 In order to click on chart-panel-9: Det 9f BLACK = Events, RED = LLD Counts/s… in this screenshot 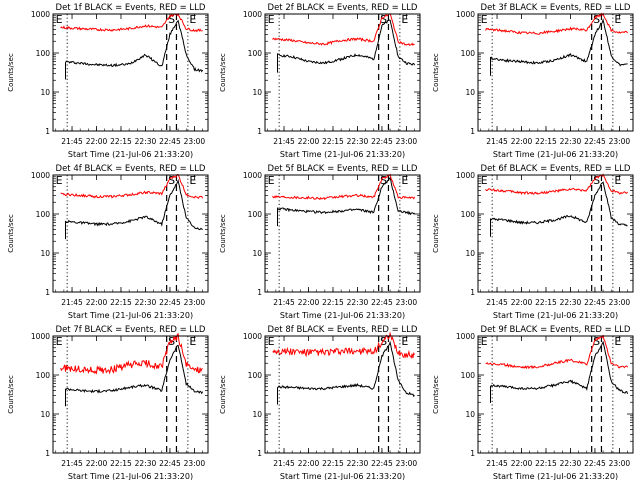, I will do `click(533, 402)`.